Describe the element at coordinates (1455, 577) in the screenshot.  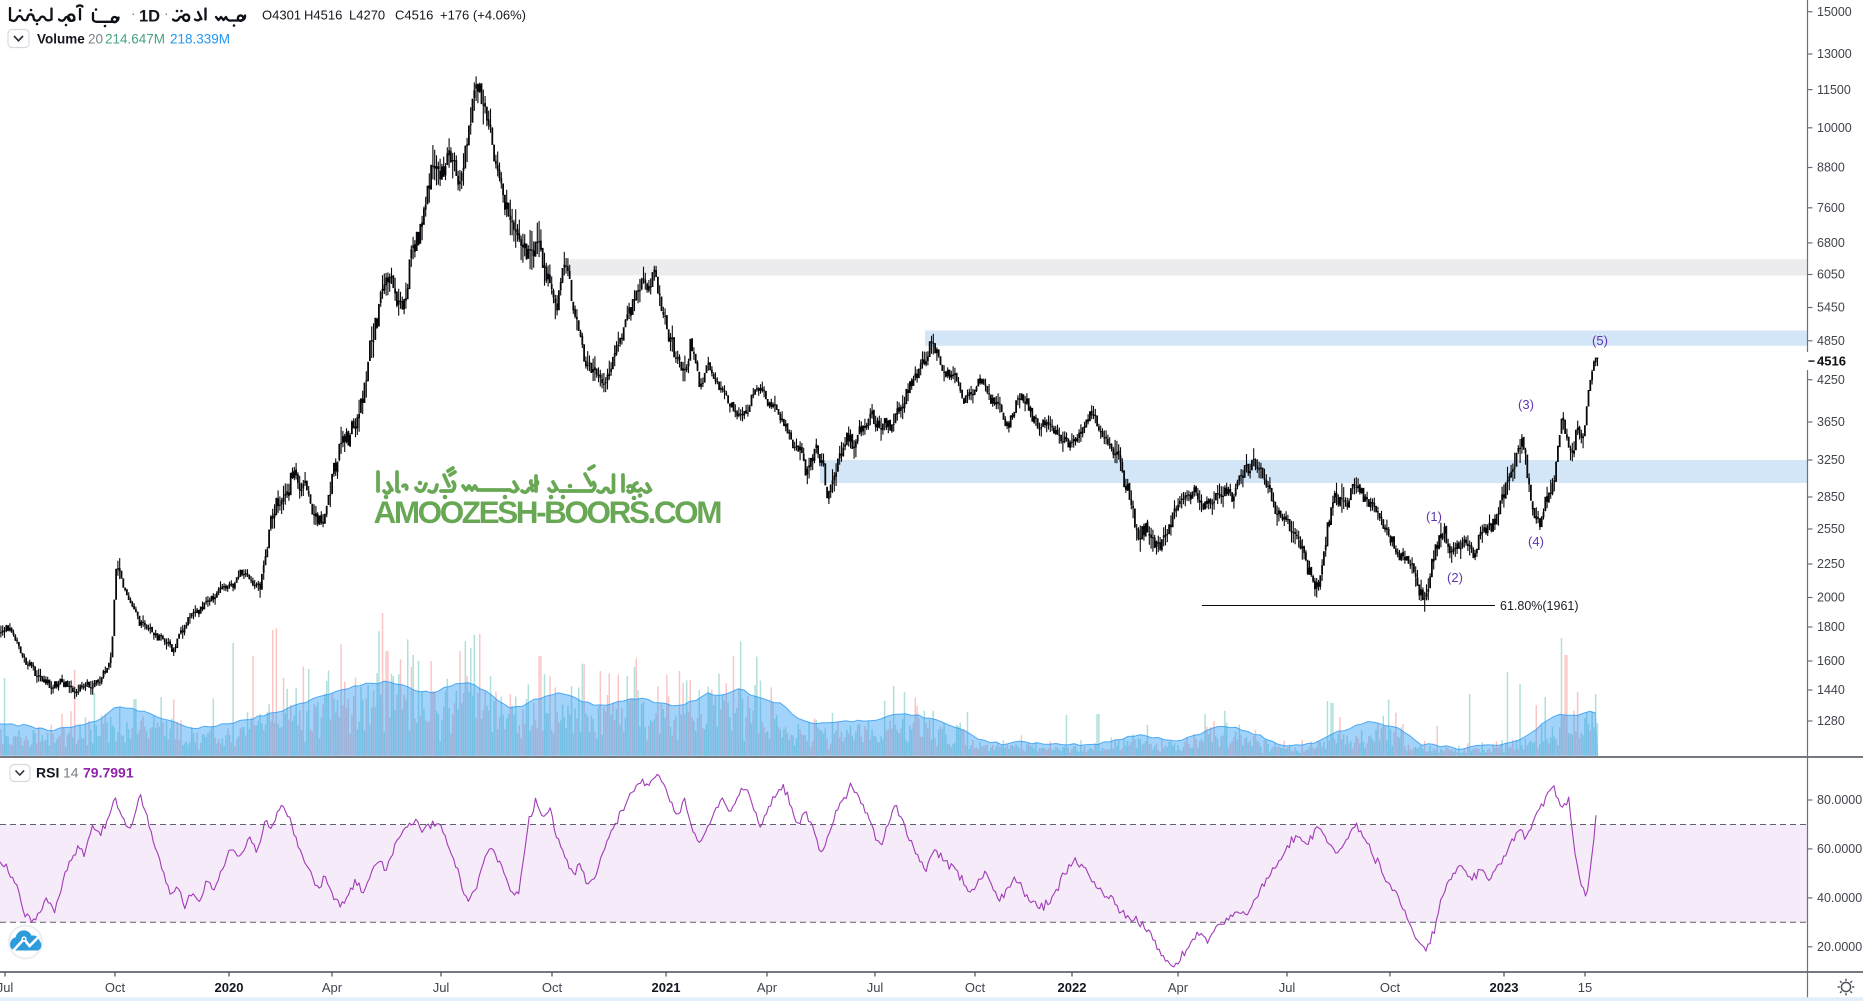
I see `svg-text: (2)` at that location.